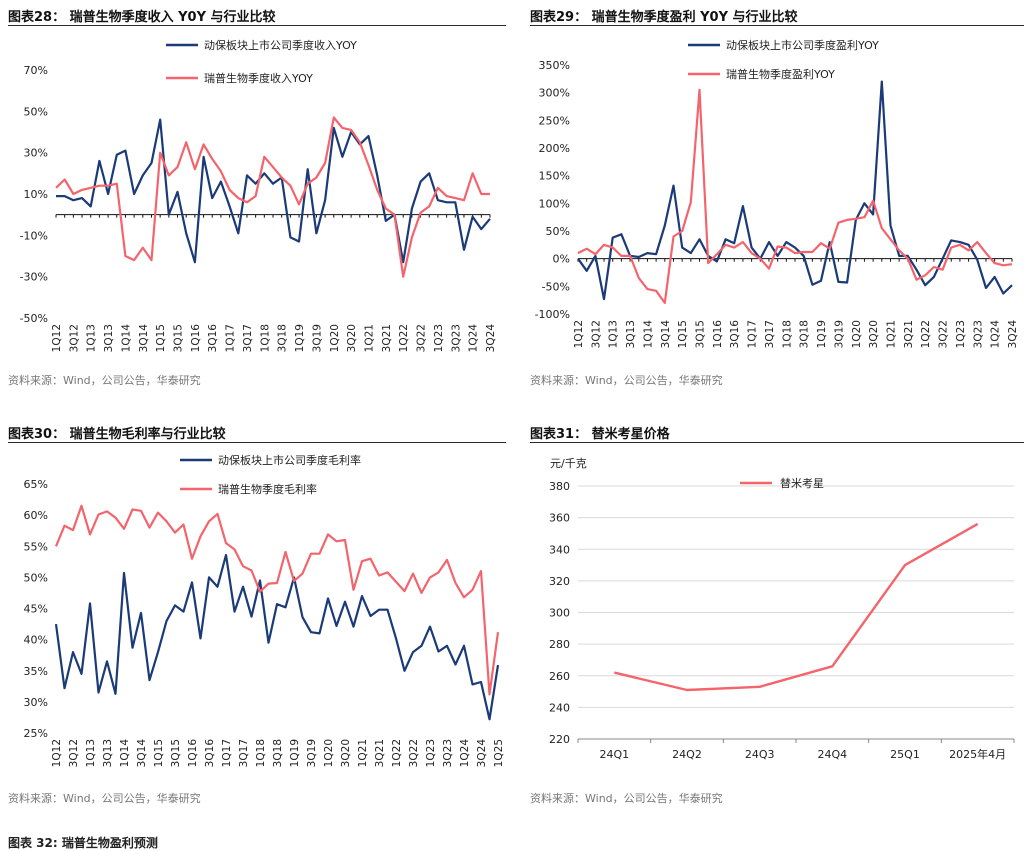  I want to click on y-tick-label: 0%, so click(561, 259).